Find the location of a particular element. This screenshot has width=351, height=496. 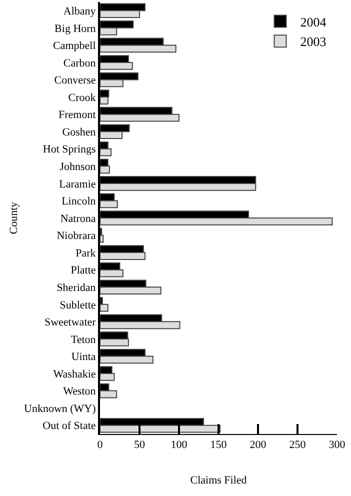

y-tick-label: Natrona is located at coordinates (78, 218).